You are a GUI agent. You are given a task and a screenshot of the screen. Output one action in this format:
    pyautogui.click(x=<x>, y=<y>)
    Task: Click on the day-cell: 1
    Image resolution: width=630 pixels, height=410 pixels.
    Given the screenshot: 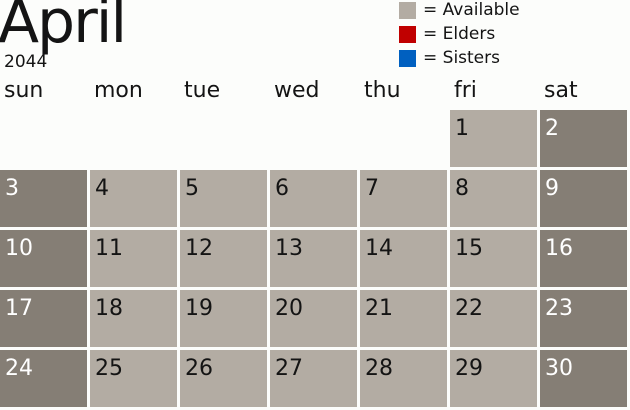 What is the action you would take?
    pyautogui.click(x=493, y=138)
    